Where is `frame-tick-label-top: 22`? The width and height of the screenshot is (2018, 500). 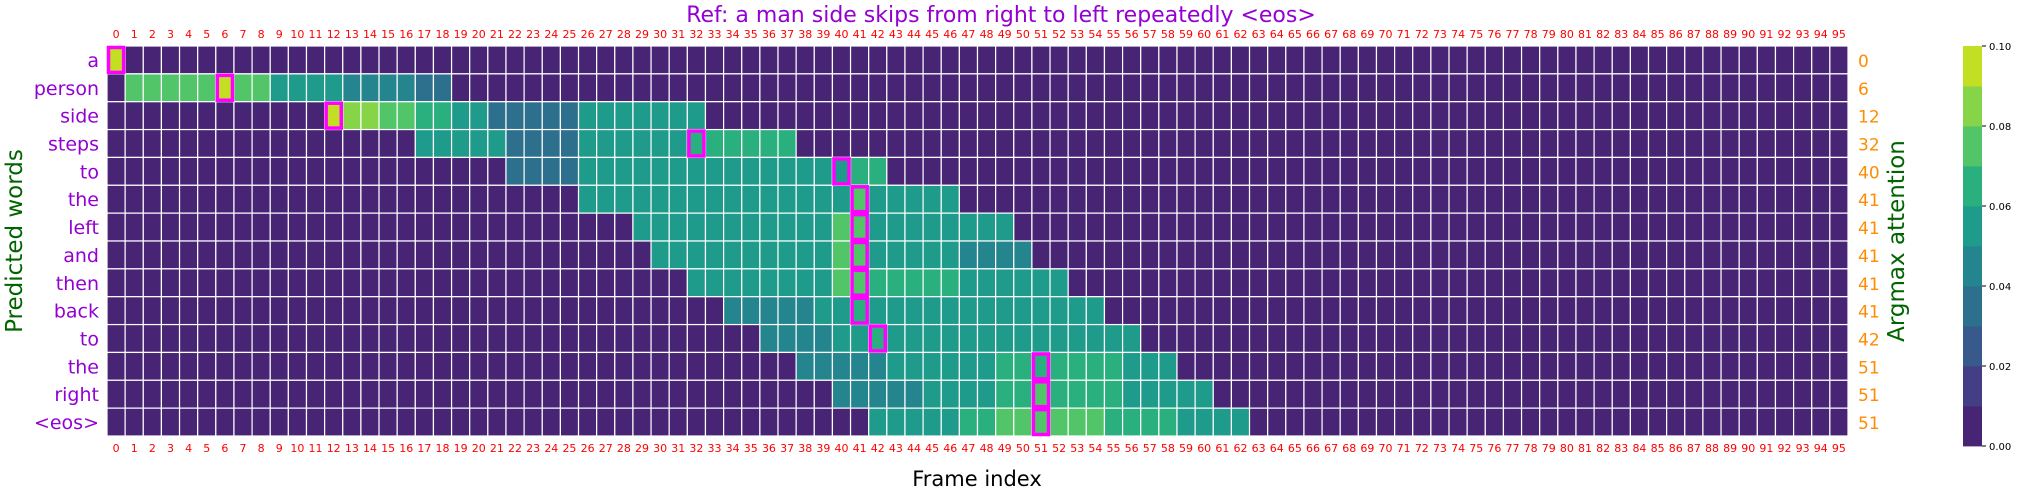
frame-tick-label-top: 22 is located at coordinates (515, 34).